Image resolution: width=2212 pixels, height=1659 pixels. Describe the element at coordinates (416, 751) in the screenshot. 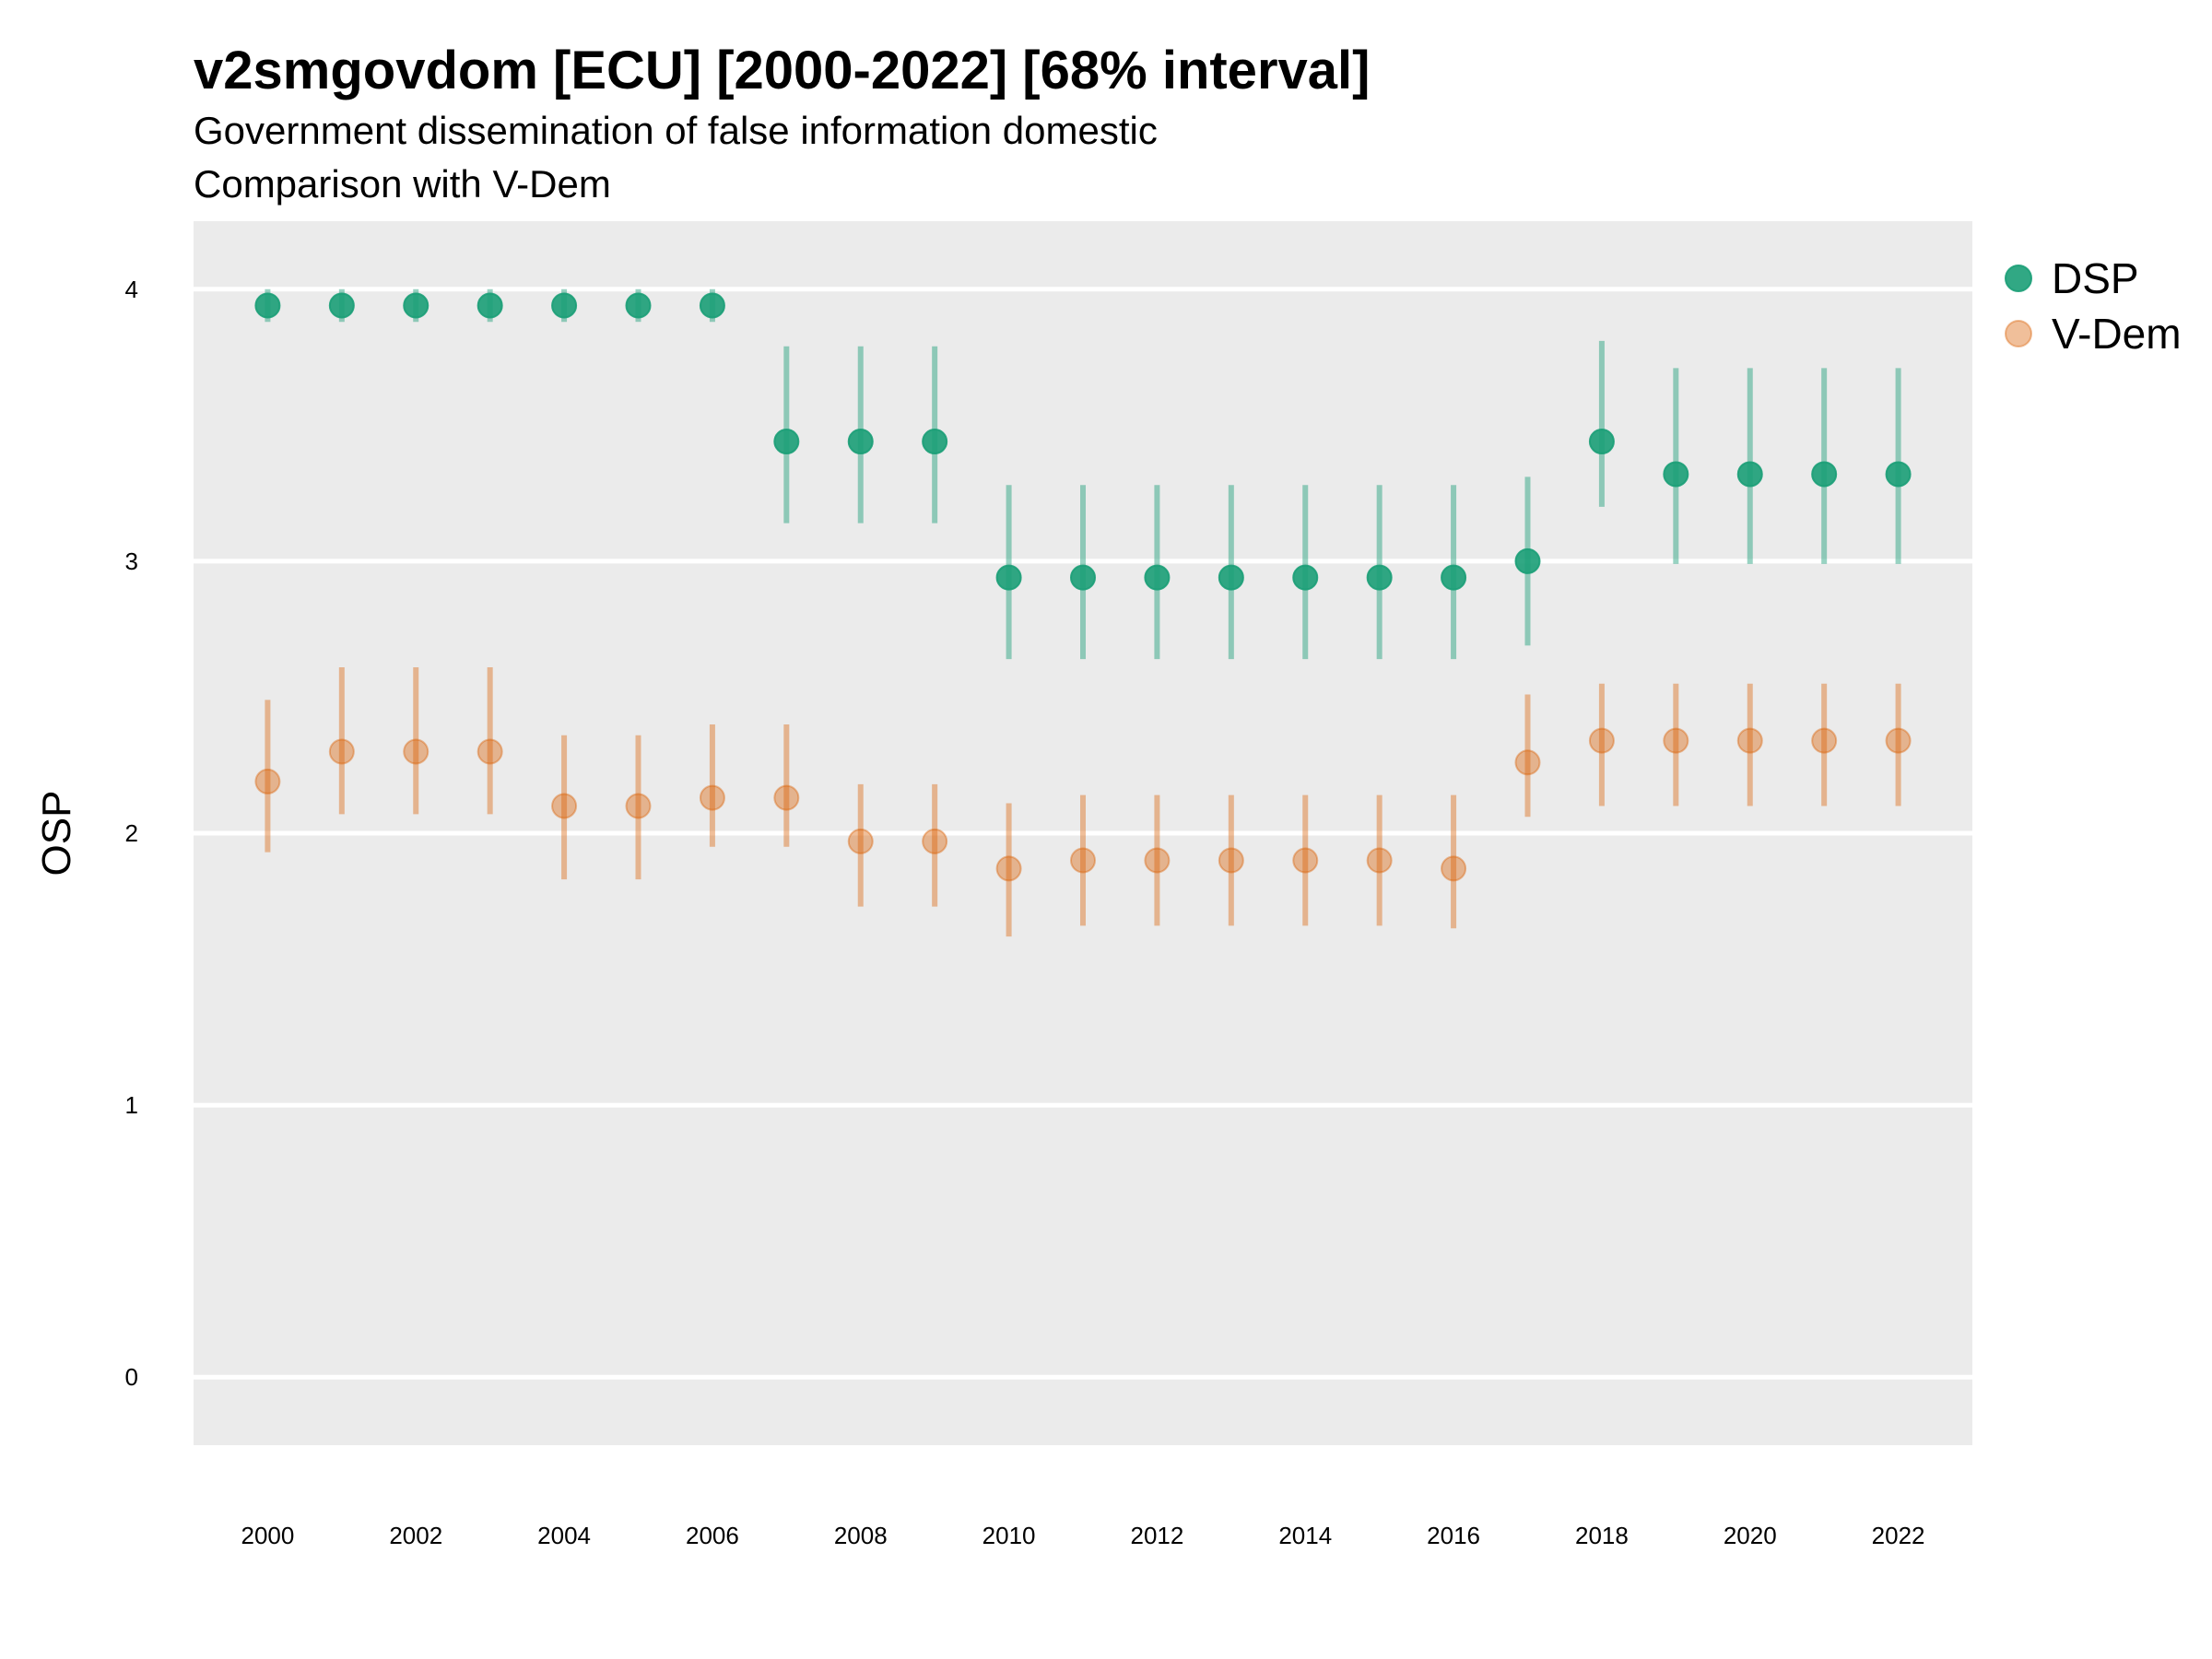

I see `v-dem-point-2002` at that location.